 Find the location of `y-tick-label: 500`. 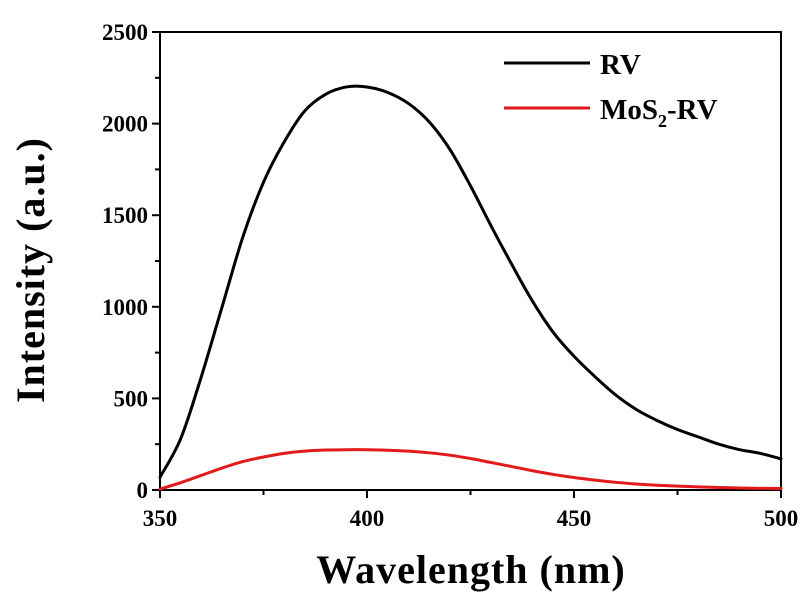

y-tick-label: 500 is located at coordinates (131, 398).